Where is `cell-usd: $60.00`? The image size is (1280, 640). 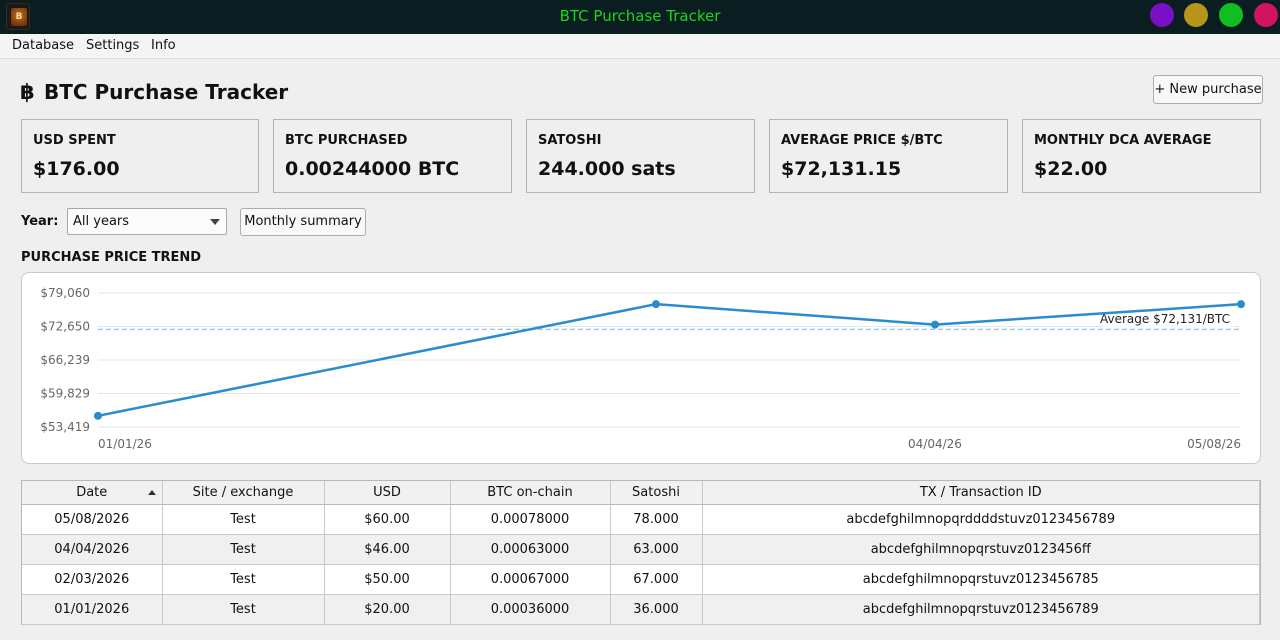
cell-usd: $60.00 is located at coordinates (387, 519).